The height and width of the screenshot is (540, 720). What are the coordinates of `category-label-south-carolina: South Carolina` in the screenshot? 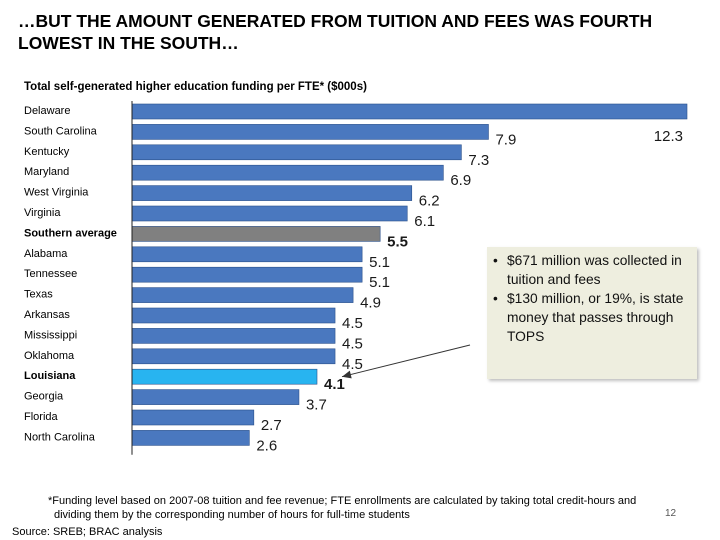 It's located at (61, 131).